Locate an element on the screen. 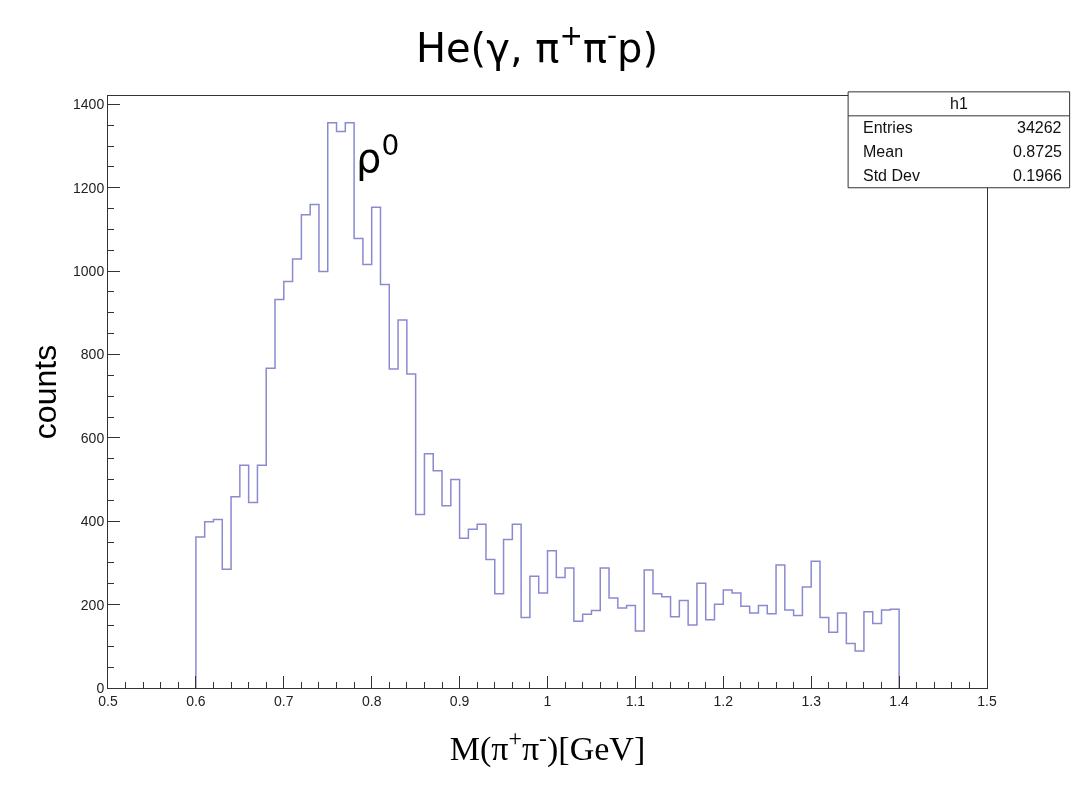 The height and width of the screenshot is (801, 1074). y-tick-label: 400 is located at coordinates (92, 521).